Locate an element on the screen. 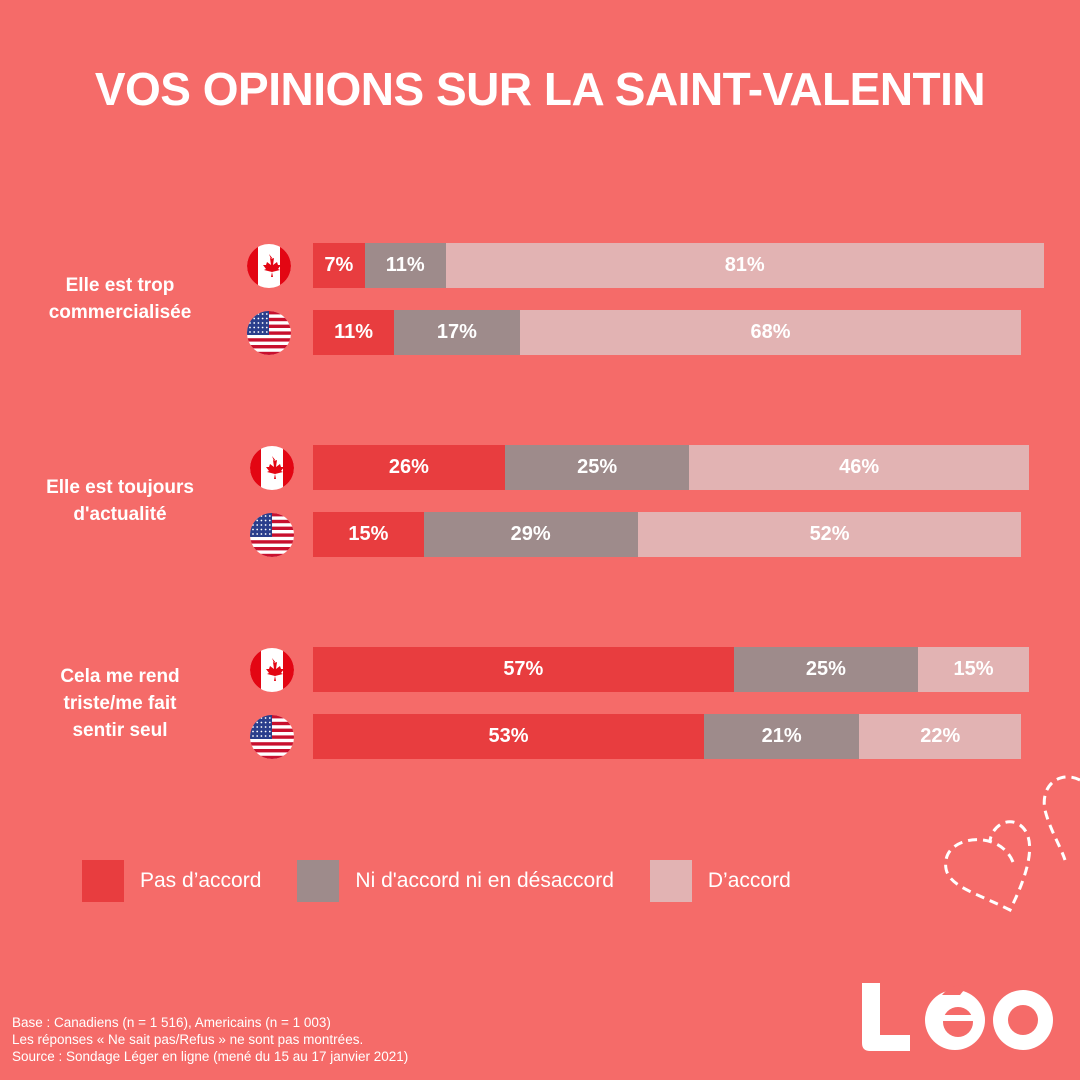 This screenshot has height=1080, width=1080. bar-row: 7% 11% 81% is located at coordinates (678, 265).